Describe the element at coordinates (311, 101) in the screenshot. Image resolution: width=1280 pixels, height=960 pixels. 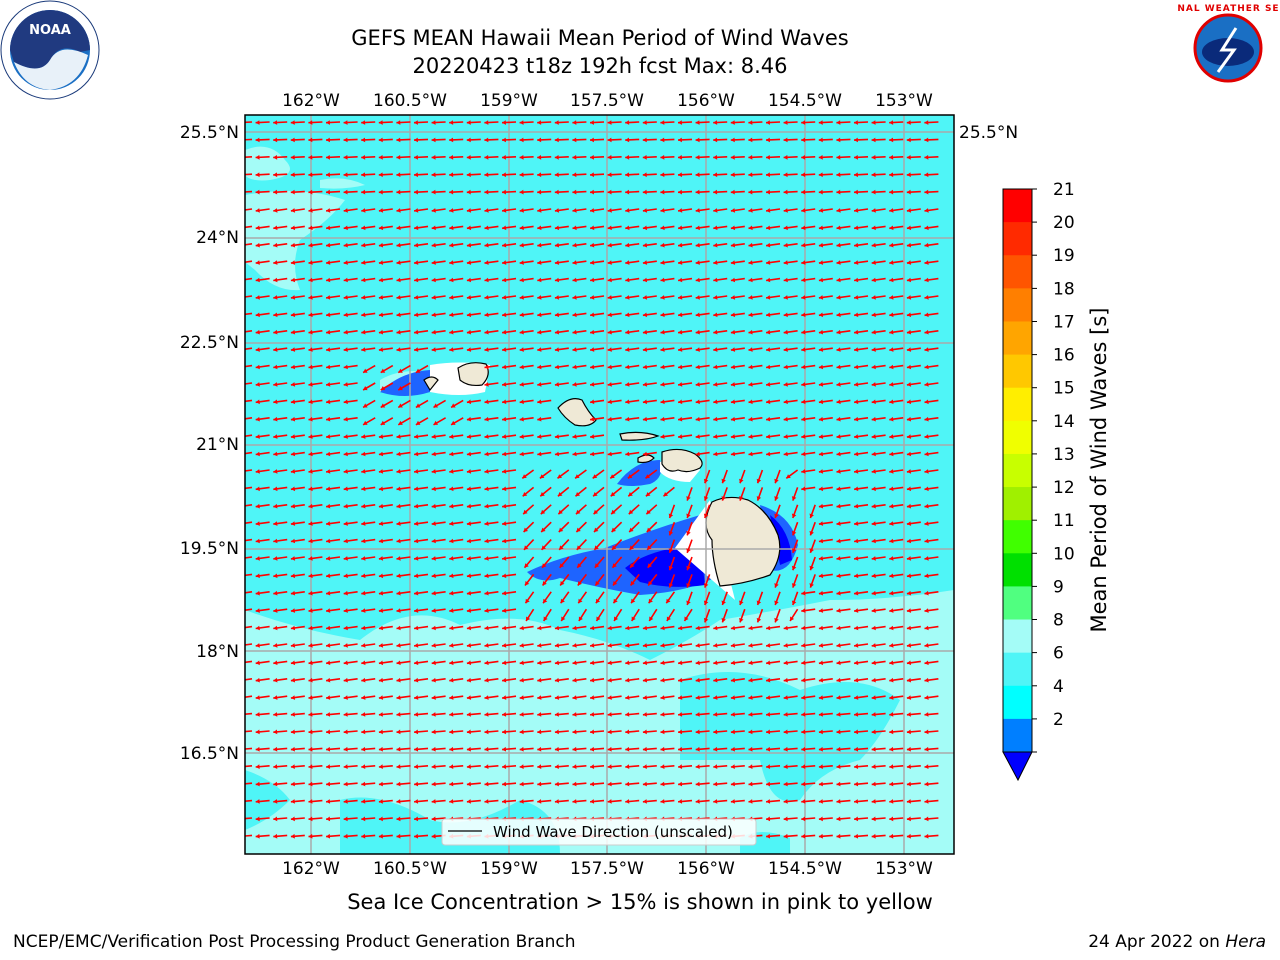
I see `lon-label: 162°W` at that location.